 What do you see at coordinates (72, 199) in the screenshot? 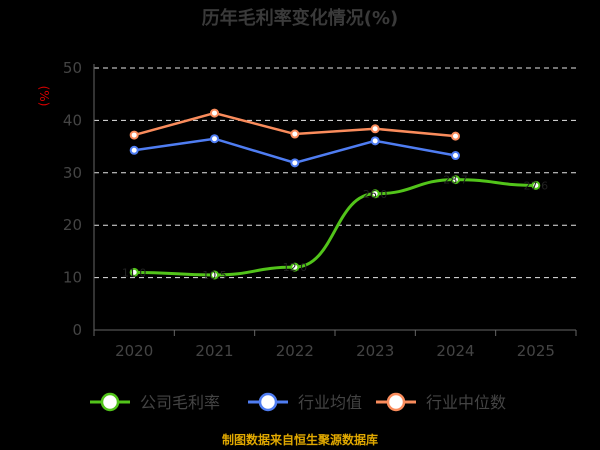
I see `y-tick-labels: 0 10 20 30 40 50` at bounding box center [72, 199].